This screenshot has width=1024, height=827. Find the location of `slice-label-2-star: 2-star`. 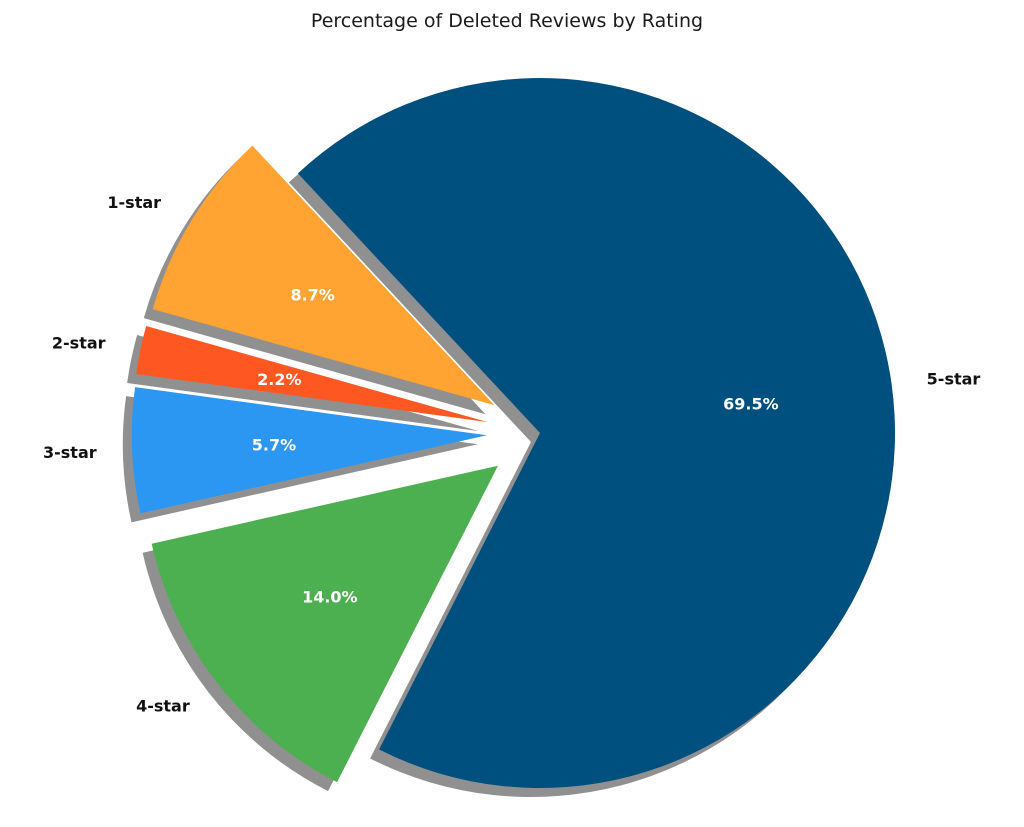

slice-label-2-star: 2-star is located at coordinates (79, 343).